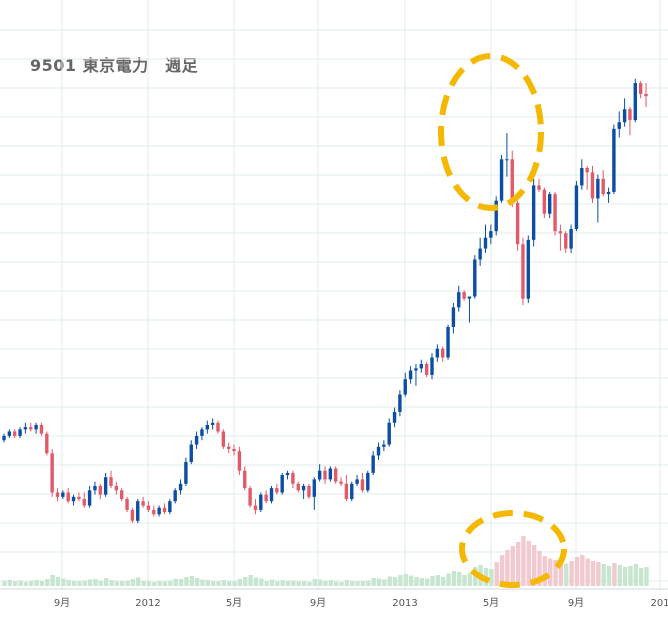  Describe the element at coordinates (147, 603) in the screenshot. I see `x-tick-label: 2012` at that location.